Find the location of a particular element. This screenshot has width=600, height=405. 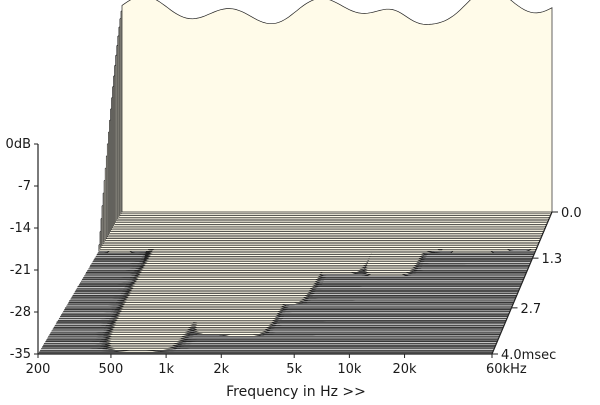

z-tick-label: 0.0 is located at coordinates (571, 213).